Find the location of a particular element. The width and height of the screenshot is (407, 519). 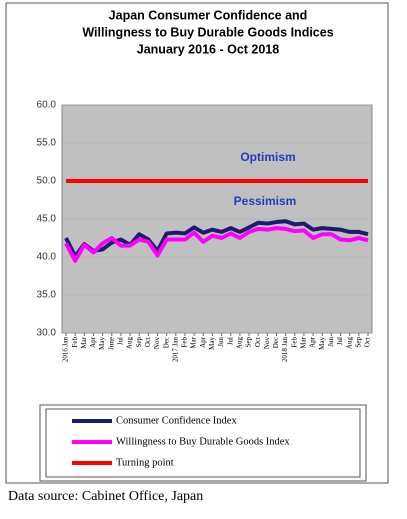

legend-label: Turning point is located at coordinates (145, 462).